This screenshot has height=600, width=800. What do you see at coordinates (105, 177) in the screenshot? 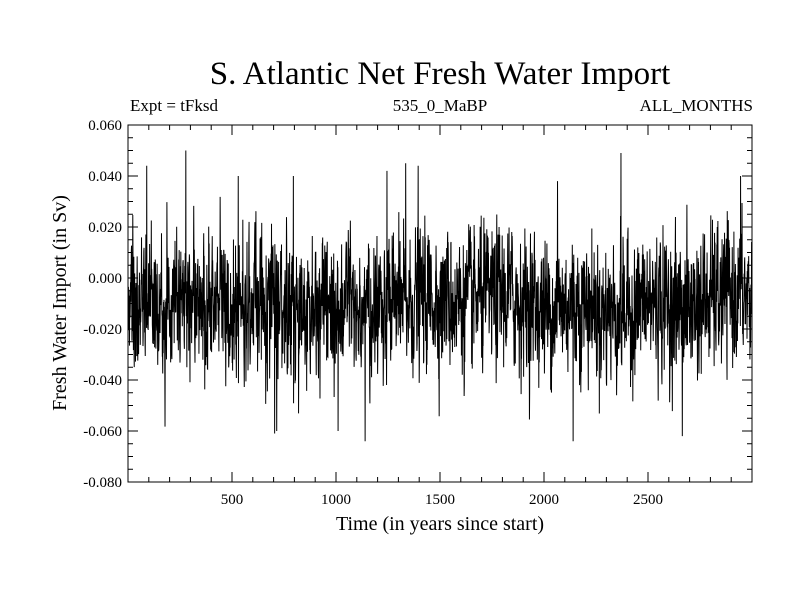
I see `y-tick-label: 0.040` at bounding box center [105, 177].